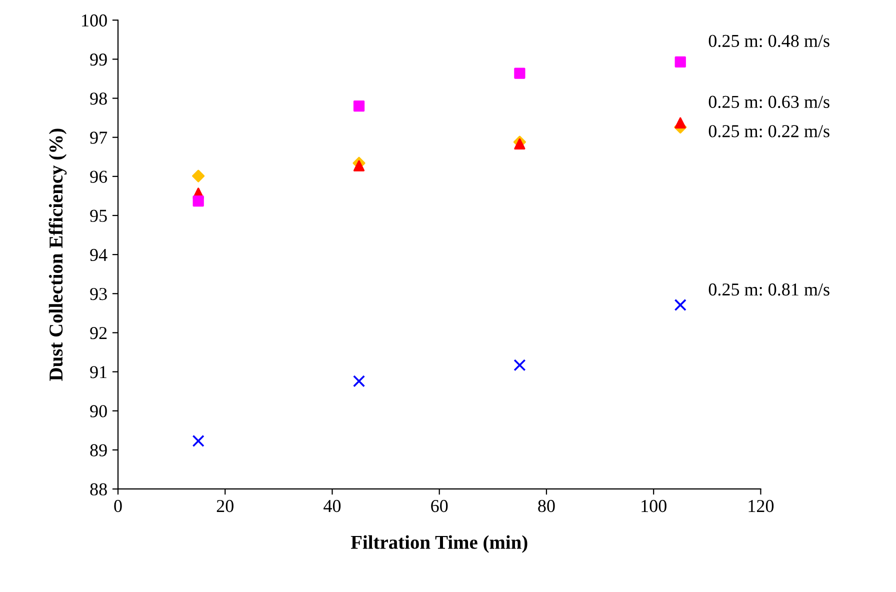  I want to click on series-label: 0.25 m: 0.63 m/s, so click(769, 102).